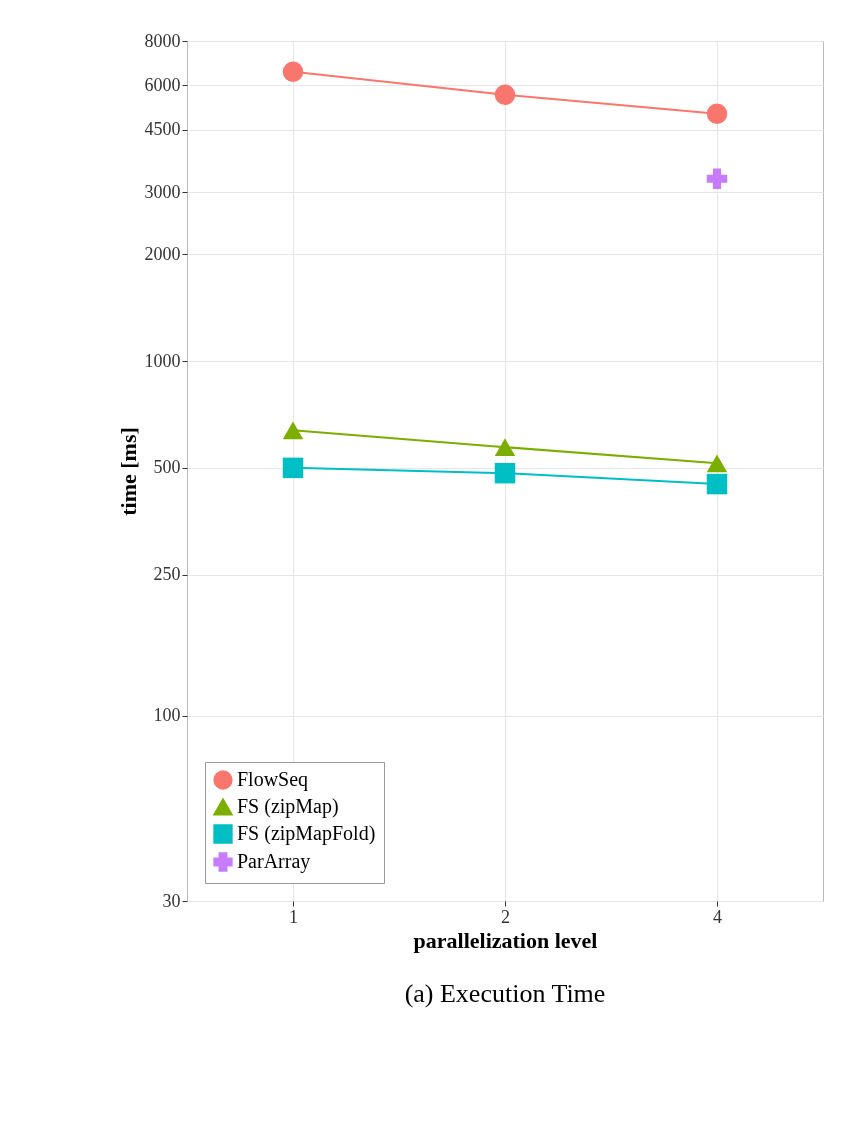  Describe the element at coordinates (162, 84) in the screenshot. I see `y-tick-label: 6000` at that location.